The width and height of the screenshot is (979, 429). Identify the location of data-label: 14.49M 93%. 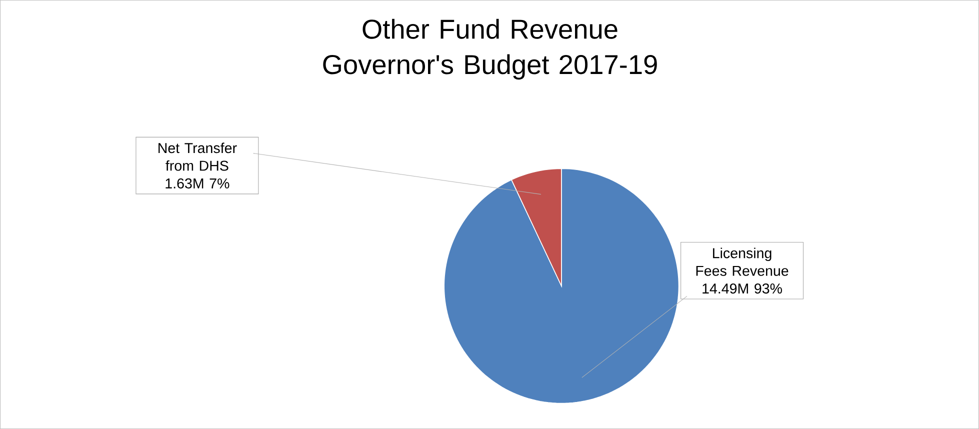
(742, 288).